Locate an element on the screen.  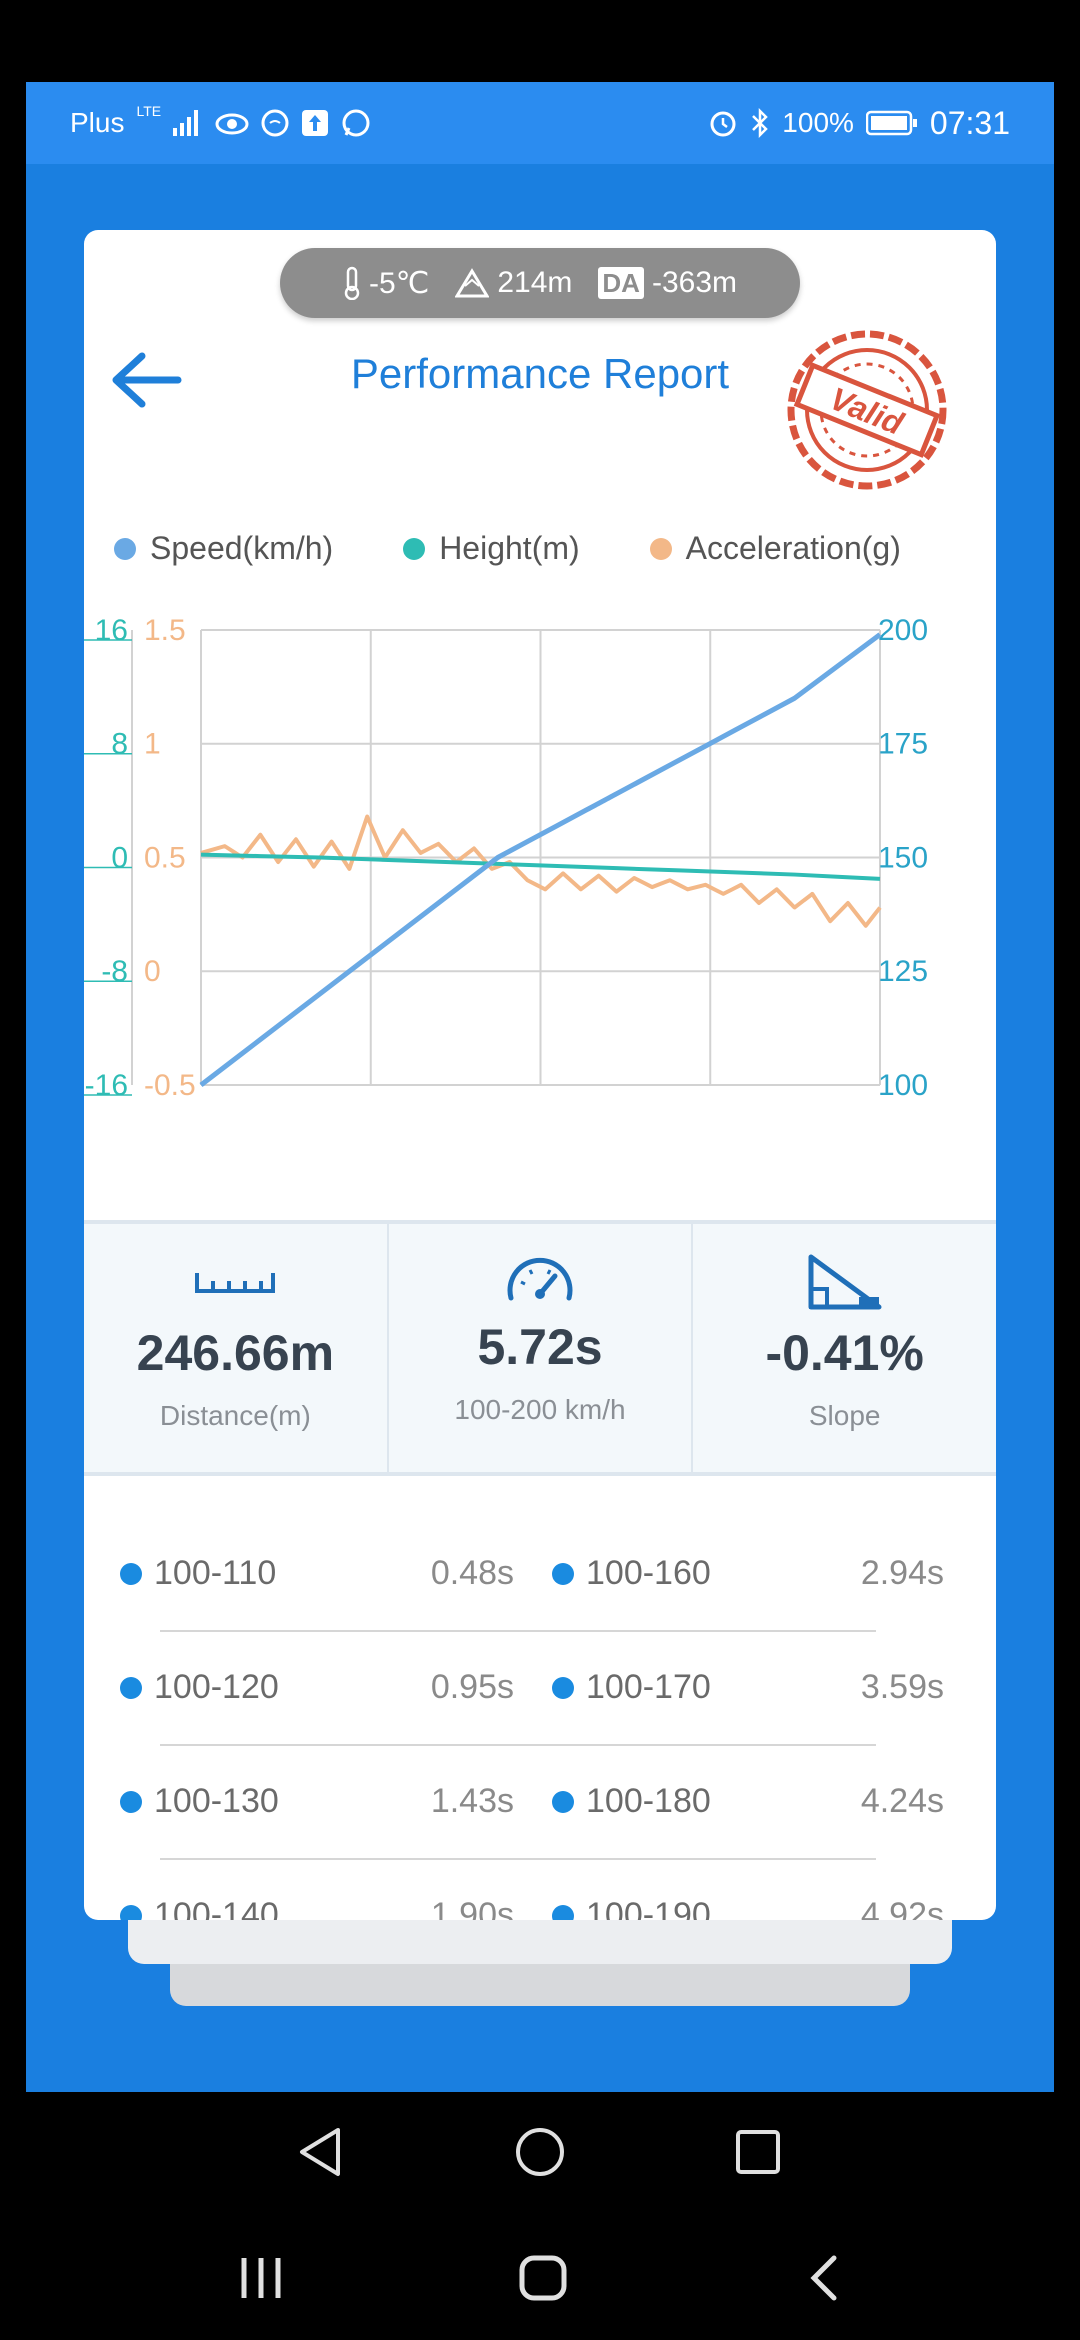
stat-slope: -0.41% Slope is located at coordinates (844, 1348).